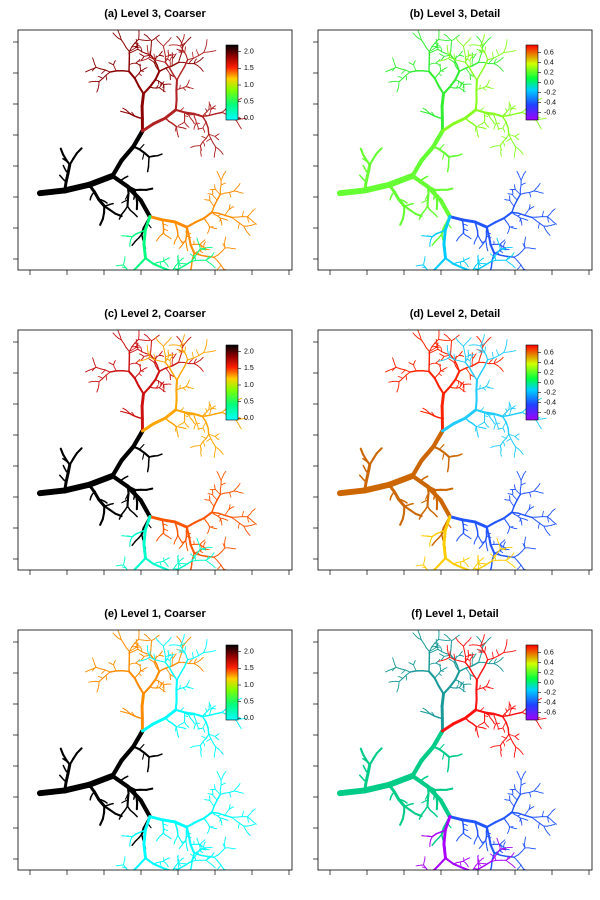 Image resolution: width=600 pixels, height=900 pixels. What do you see at coordinates (455, 150) in the screenshot?
I see `plot-frame` at bounding box center [455, 150].